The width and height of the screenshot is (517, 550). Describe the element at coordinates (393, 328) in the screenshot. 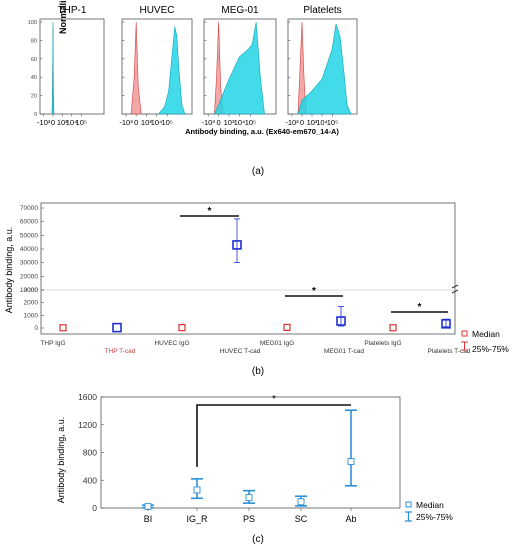

I see `panel-b-median-Platelets IgG` at that location.